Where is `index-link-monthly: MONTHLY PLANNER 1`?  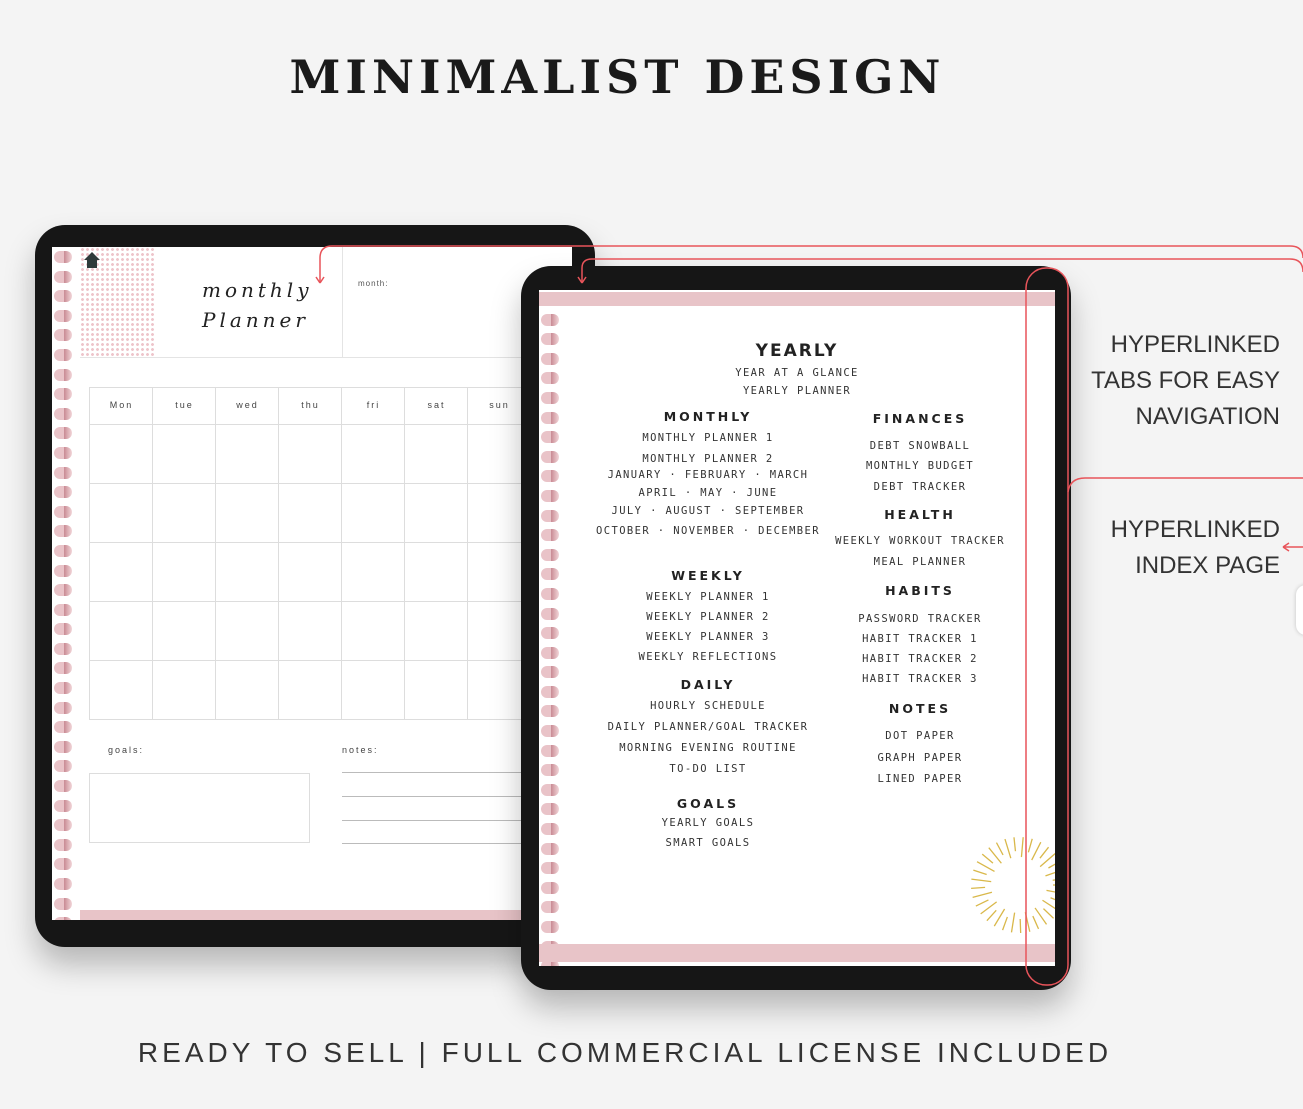 index-link-monthly: MONTHLY PLANNER 1 is located at coordinates (708, 438).